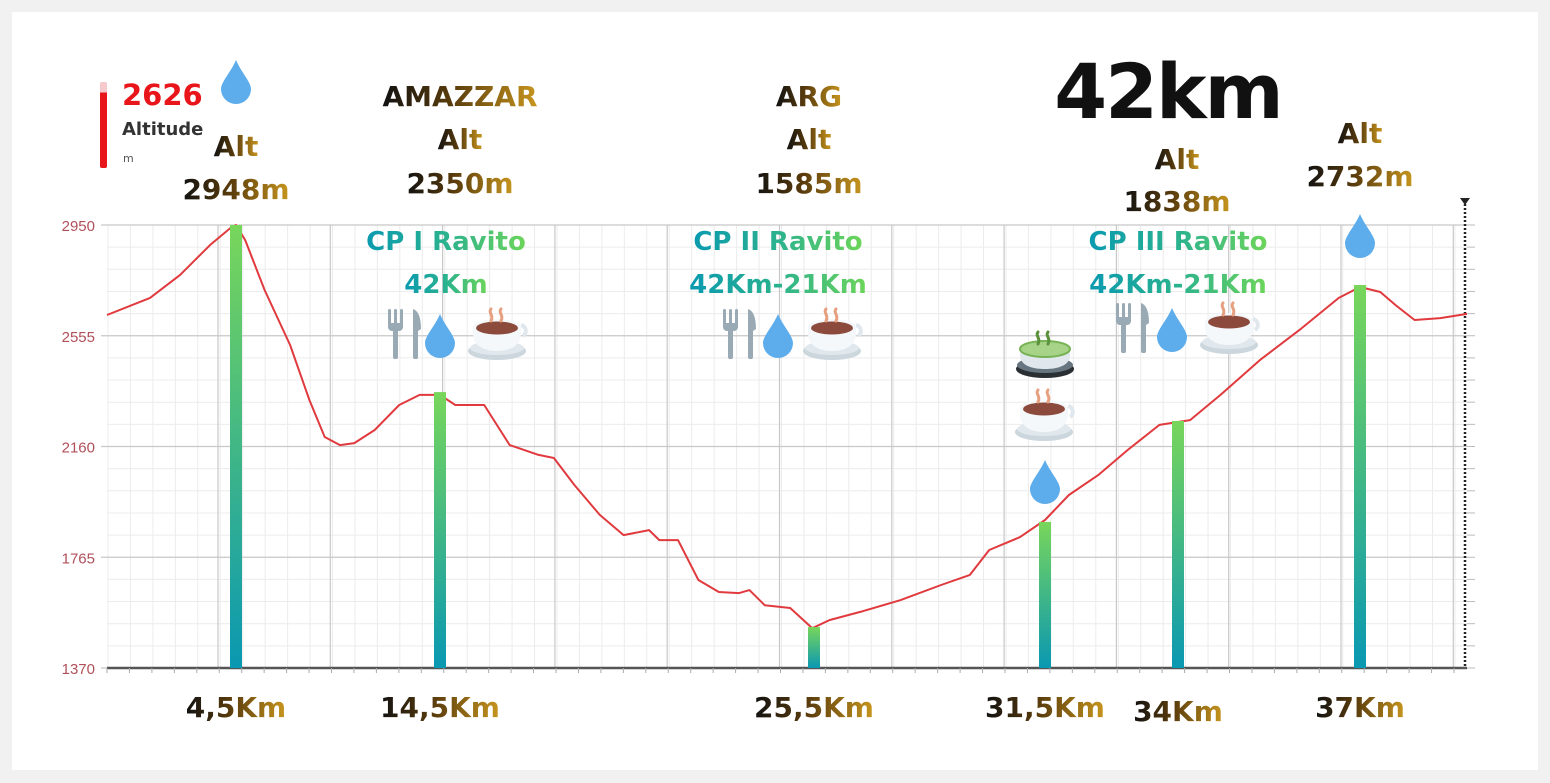 This screenshot has height=783, width=1550. What do you see at coordinates (78, 226) in the screenshot?
I see `y-tick-label: 2950` at bounding box center [78, 226].